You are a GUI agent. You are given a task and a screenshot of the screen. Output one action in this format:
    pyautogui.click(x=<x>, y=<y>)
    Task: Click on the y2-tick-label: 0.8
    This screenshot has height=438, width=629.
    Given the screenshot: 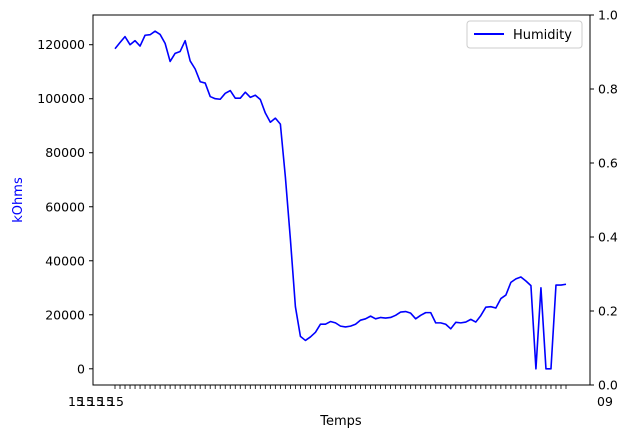 What is the action you would take?
    pyautogui.click(x=608, y=89)
    